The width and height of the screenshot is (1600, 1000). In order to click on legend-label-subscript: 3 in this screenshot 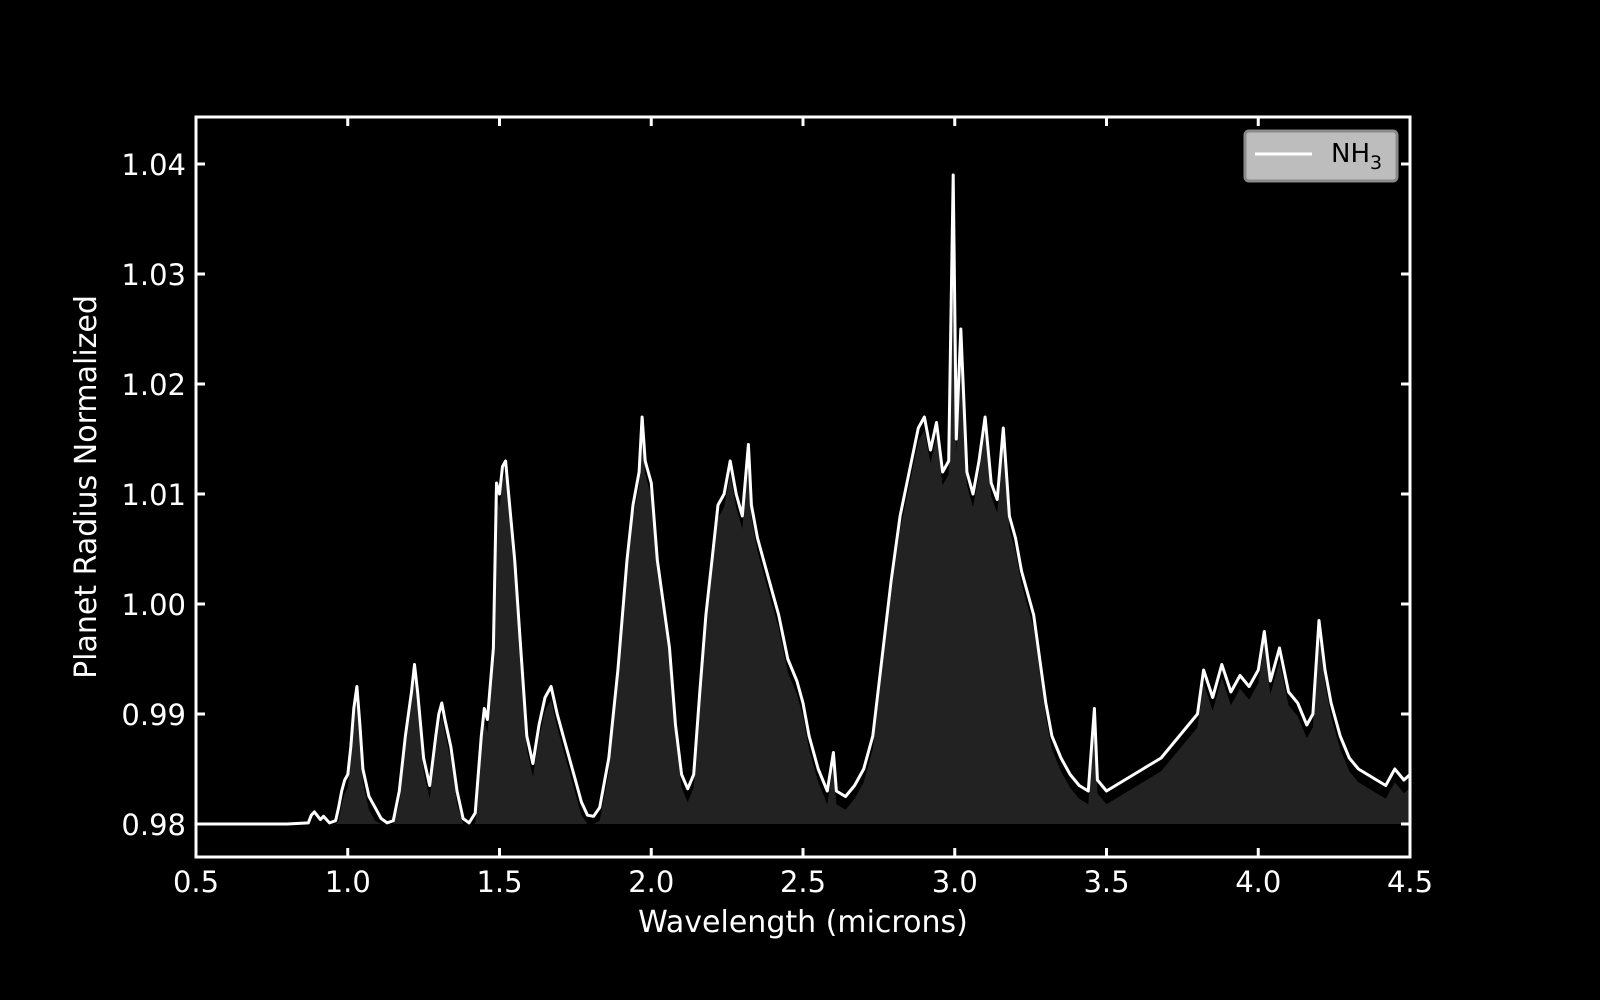, I will do `click(1376, 163)`.